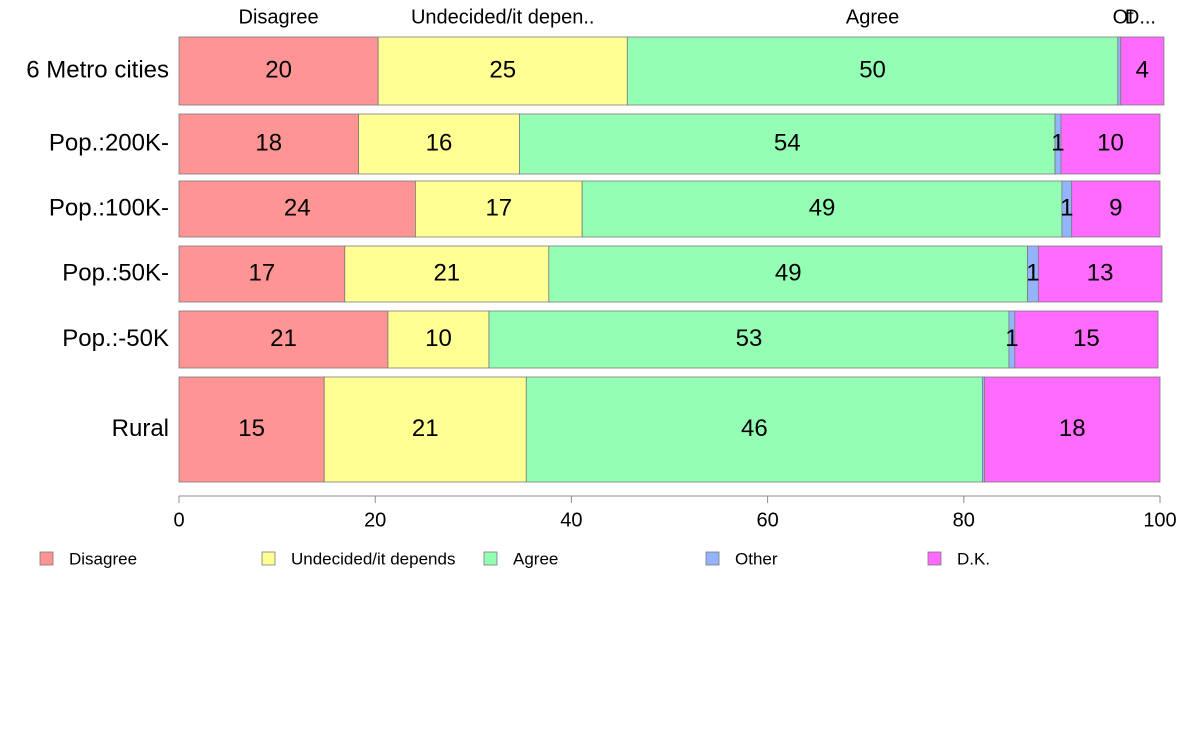 The width and height of the screenshot is (1188, 736). I want to click on data-label: 9, so click(1115, 207).